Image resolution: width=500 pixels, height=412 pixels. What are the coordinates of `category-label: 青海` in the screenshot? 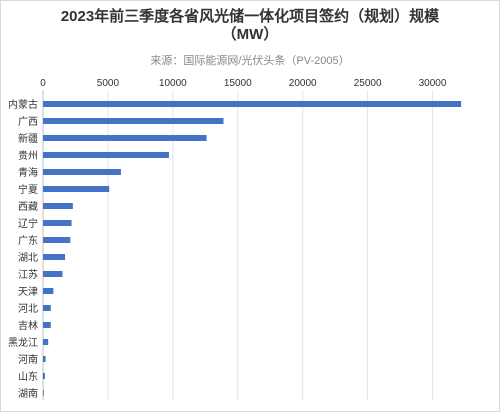 It's located at (28, 172).